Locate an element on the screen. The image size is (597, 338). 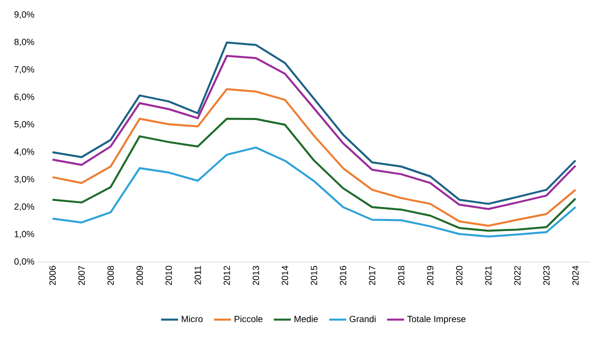
x-tick-label: 2014 is located at coordinates (285, 276).